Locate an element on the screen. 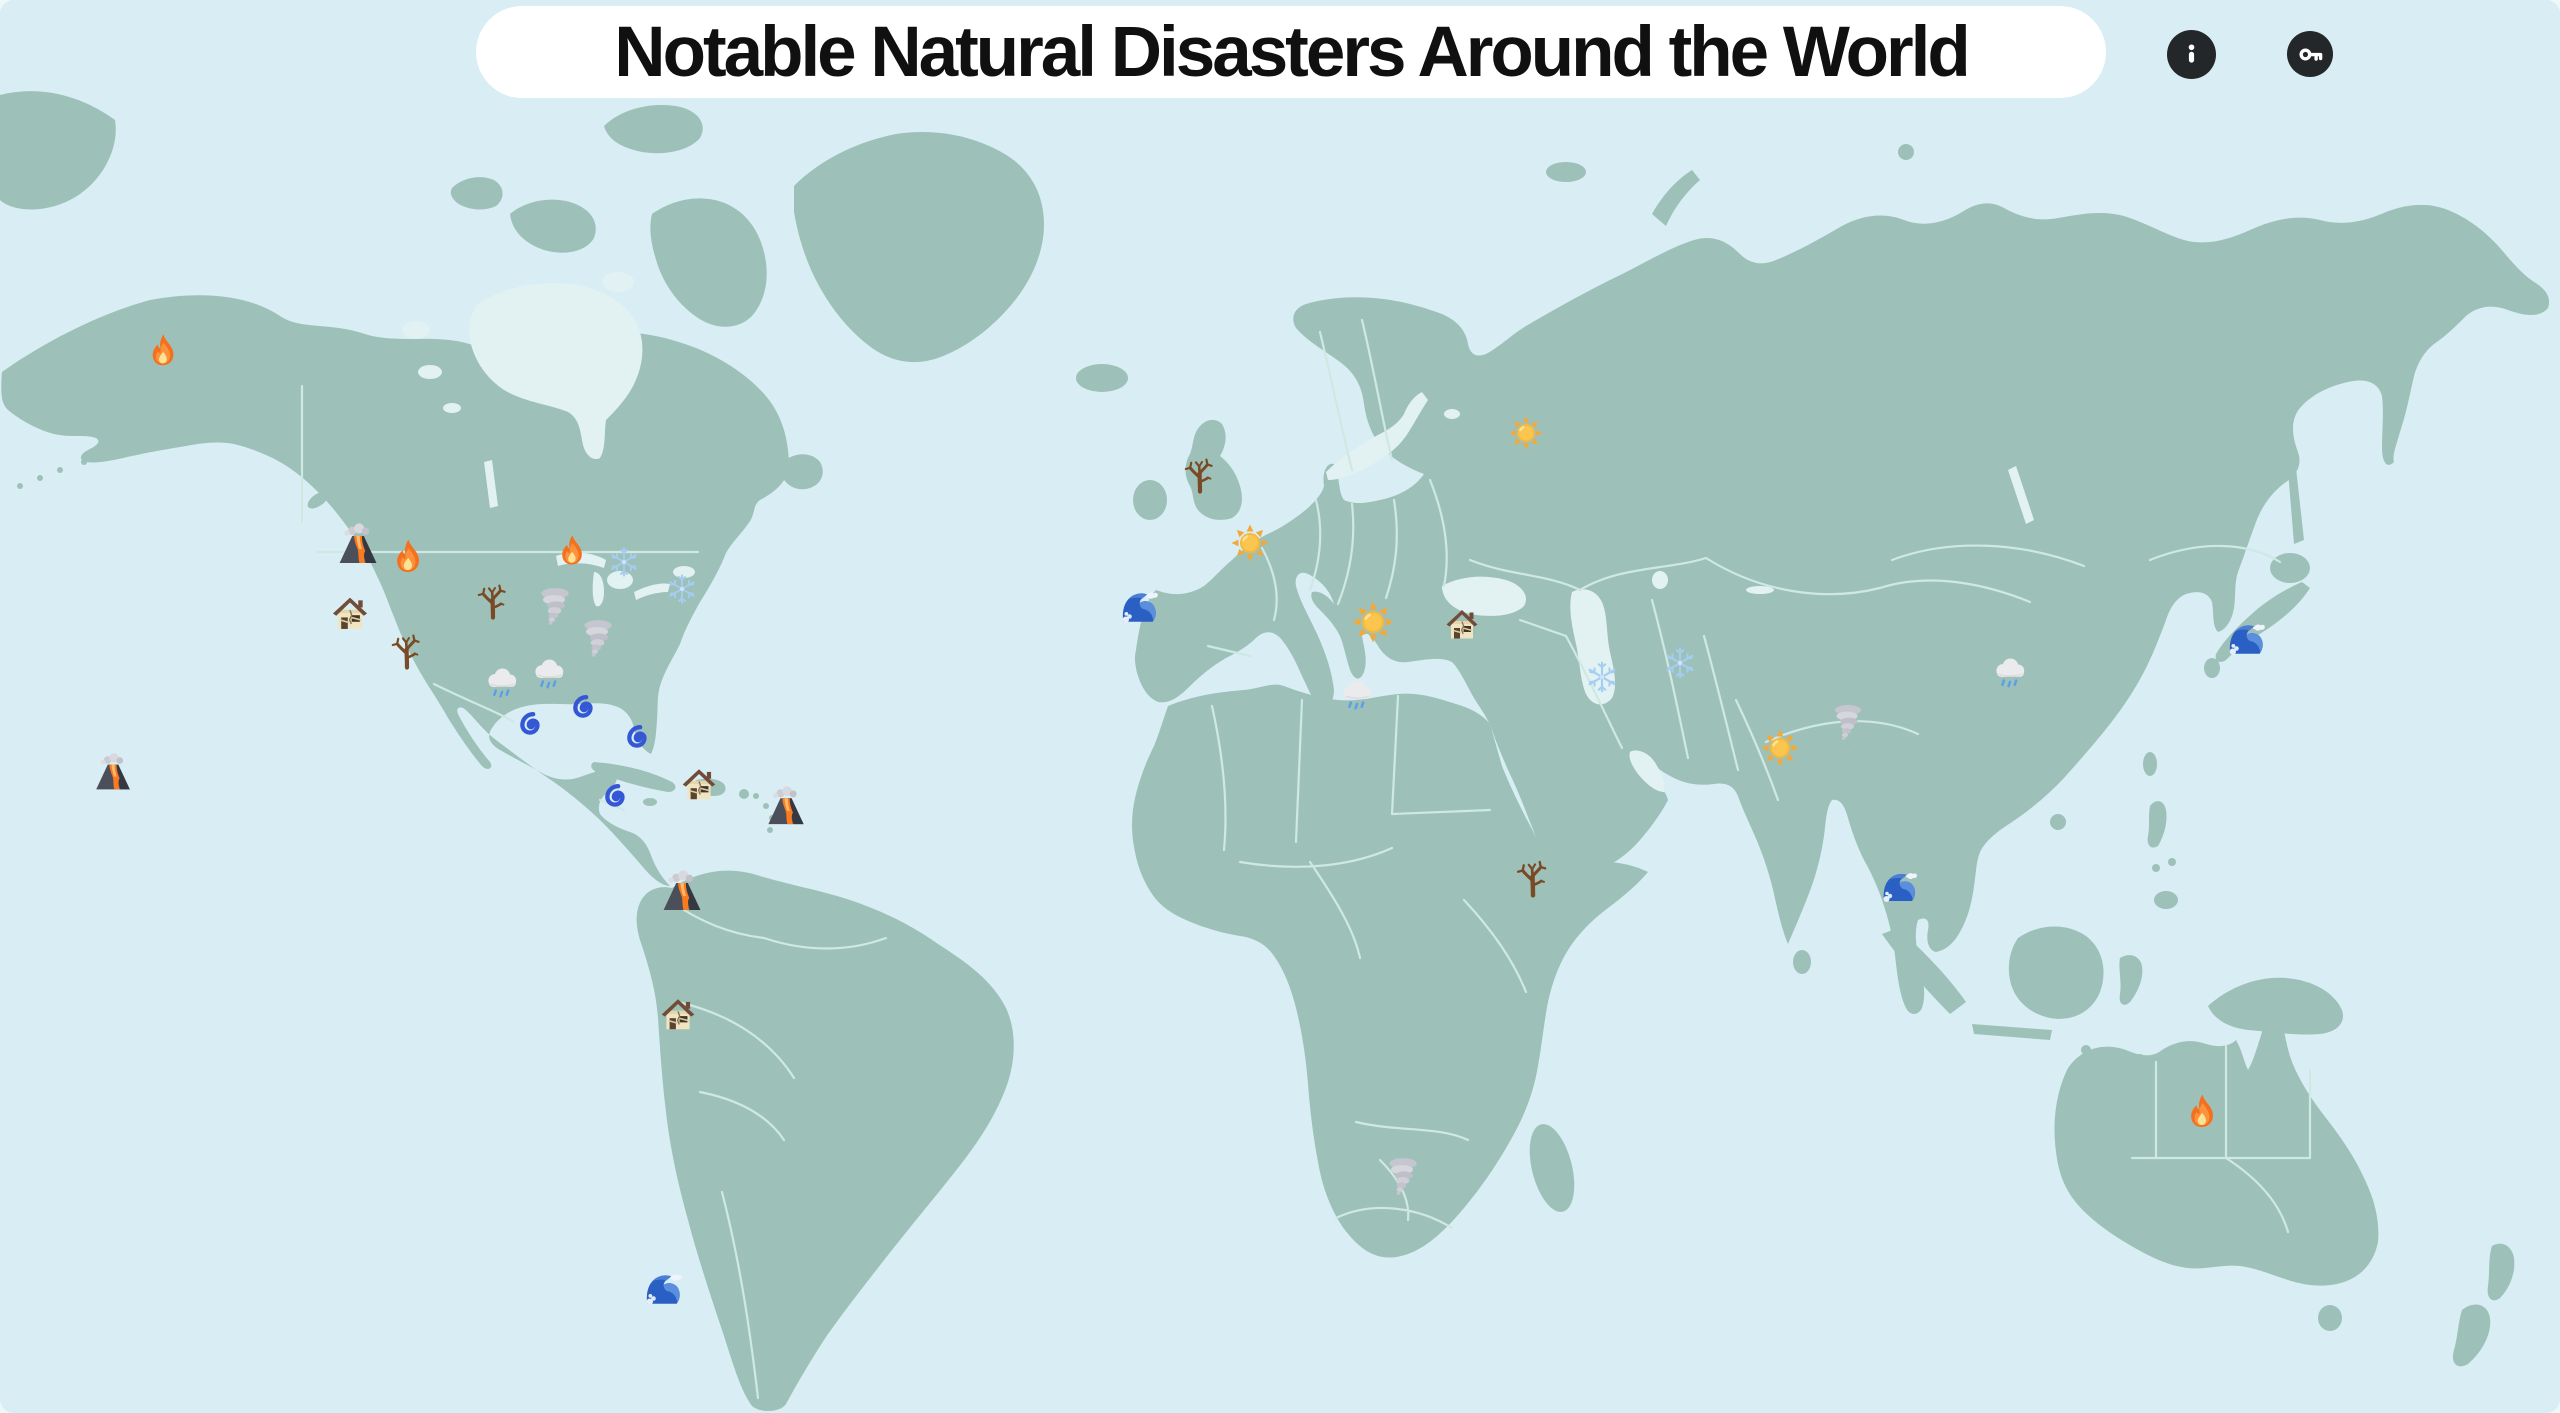  lake-balkhash is located at coordinates (1760, 590).